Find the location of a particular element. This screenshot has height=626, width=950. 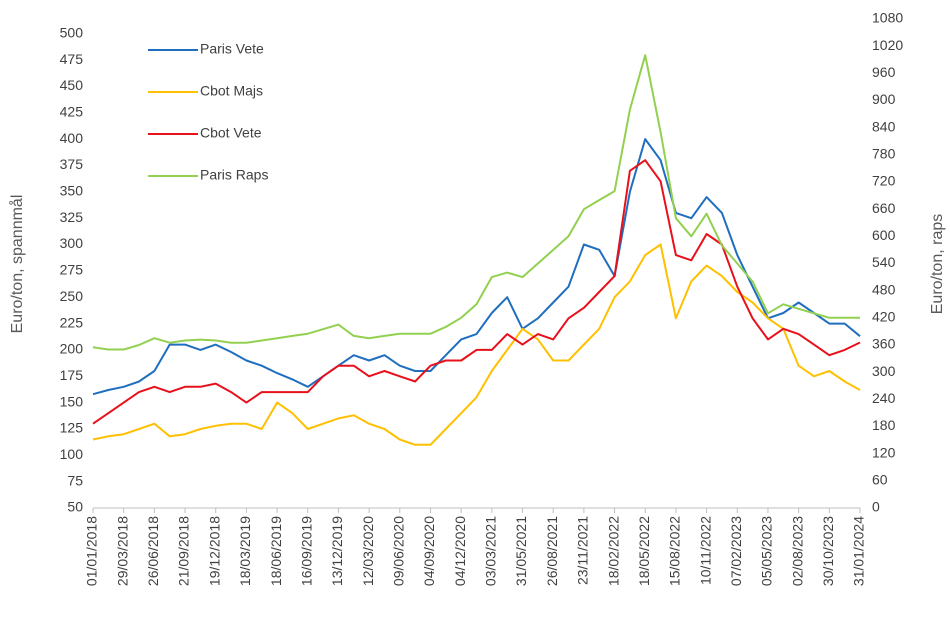

x-tick-label: 04/09/2020 is located at coordinates (429, 551).